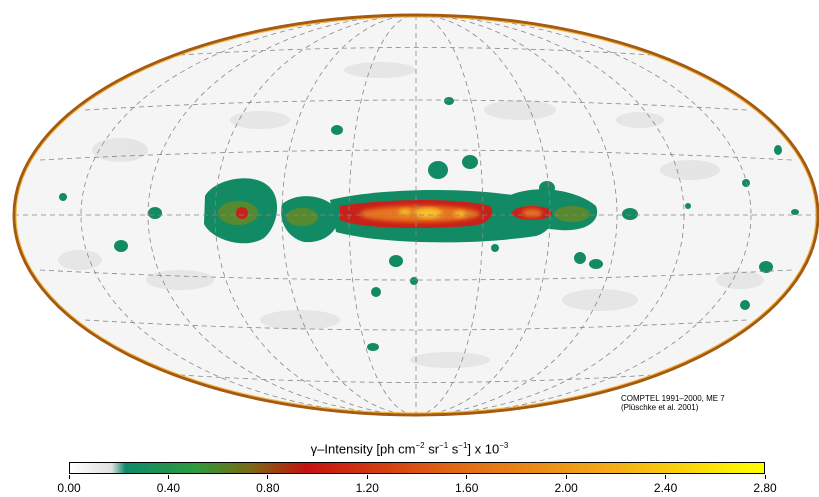 This screenshot has width=819, height=497. Describe the element at coordinates (765, 488) in the screenshot. I see `colorbar-tick-label: 2.80` at that location.